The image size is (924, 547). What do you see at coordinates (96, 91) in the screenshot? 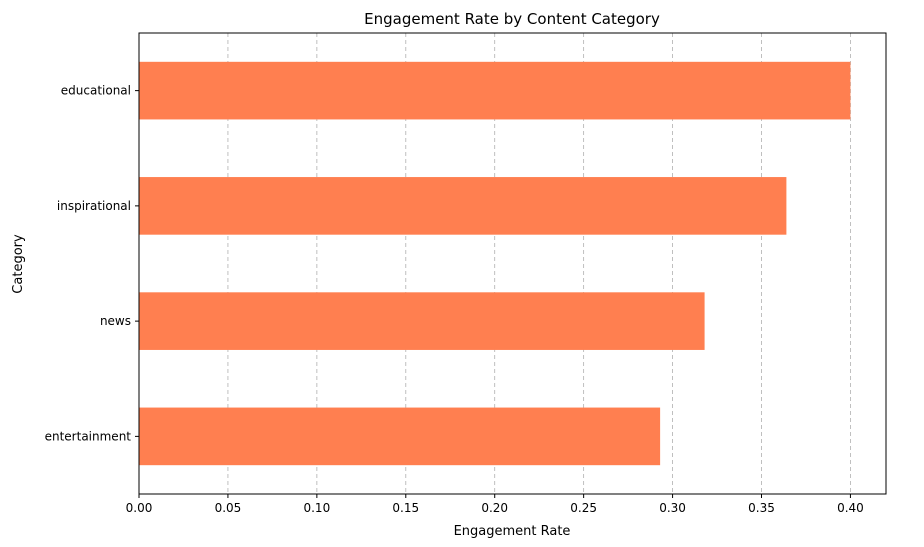
I see `y-tick-label-educational: educational` at bounding box center [96, 91].